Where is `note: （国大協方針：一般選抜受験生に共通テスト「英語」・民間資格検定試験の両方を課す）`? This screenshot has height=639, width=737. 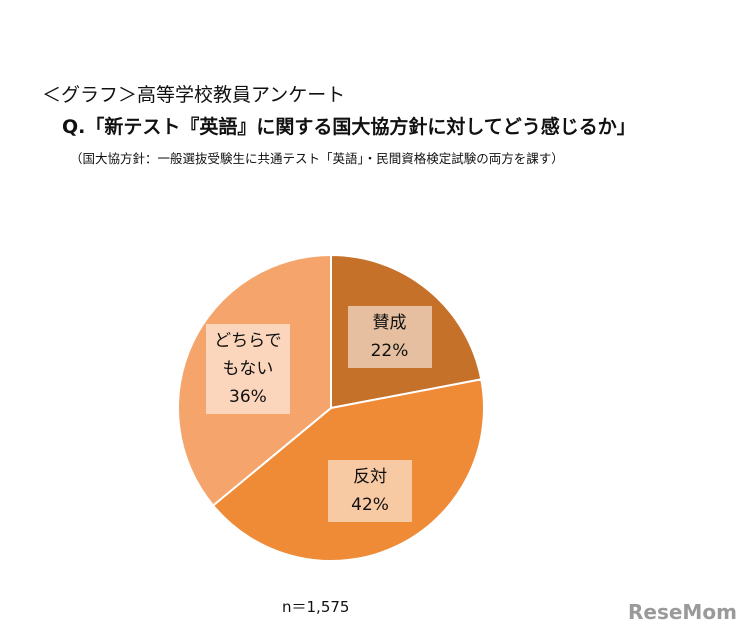
note: （国大協方針：一般選抜受験生に共通テスト「英語」・民間資格検定試験の両方を課す） is located at coordinates (317, 158).